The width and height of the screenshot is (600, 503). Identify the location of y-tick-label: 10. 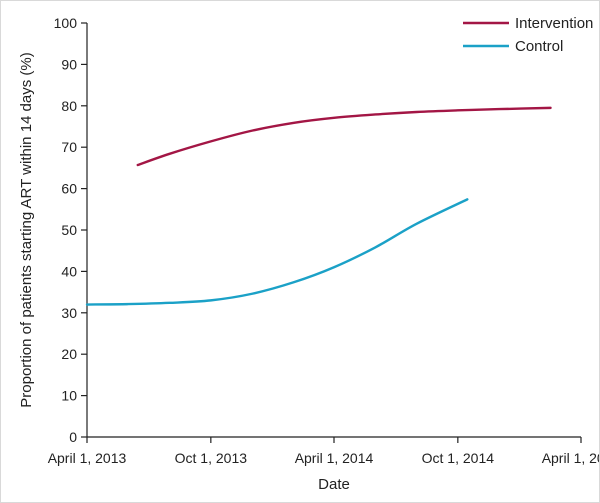
(69, 396).